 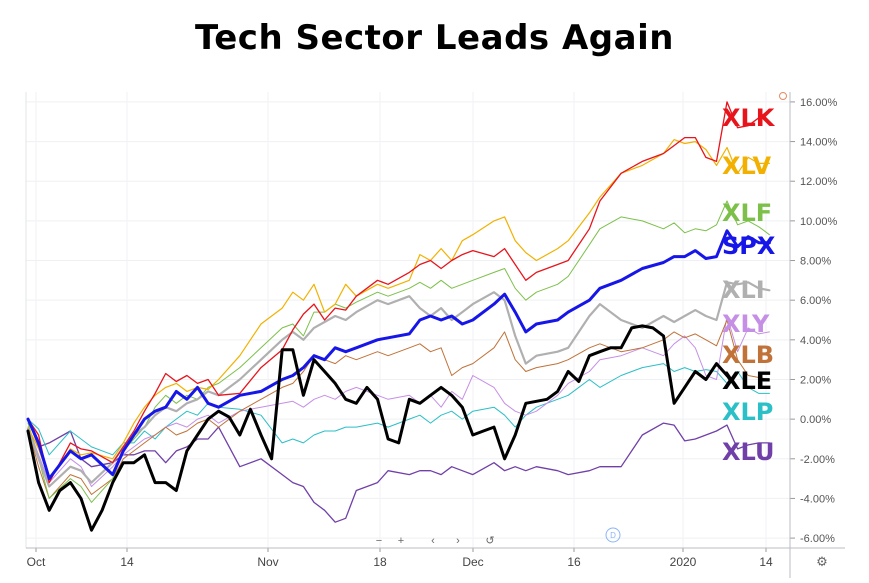 What do you see at coordinates (783, 96) in the screenshot?
I see `alert-marker-icon` at bounding box center [783, 96].